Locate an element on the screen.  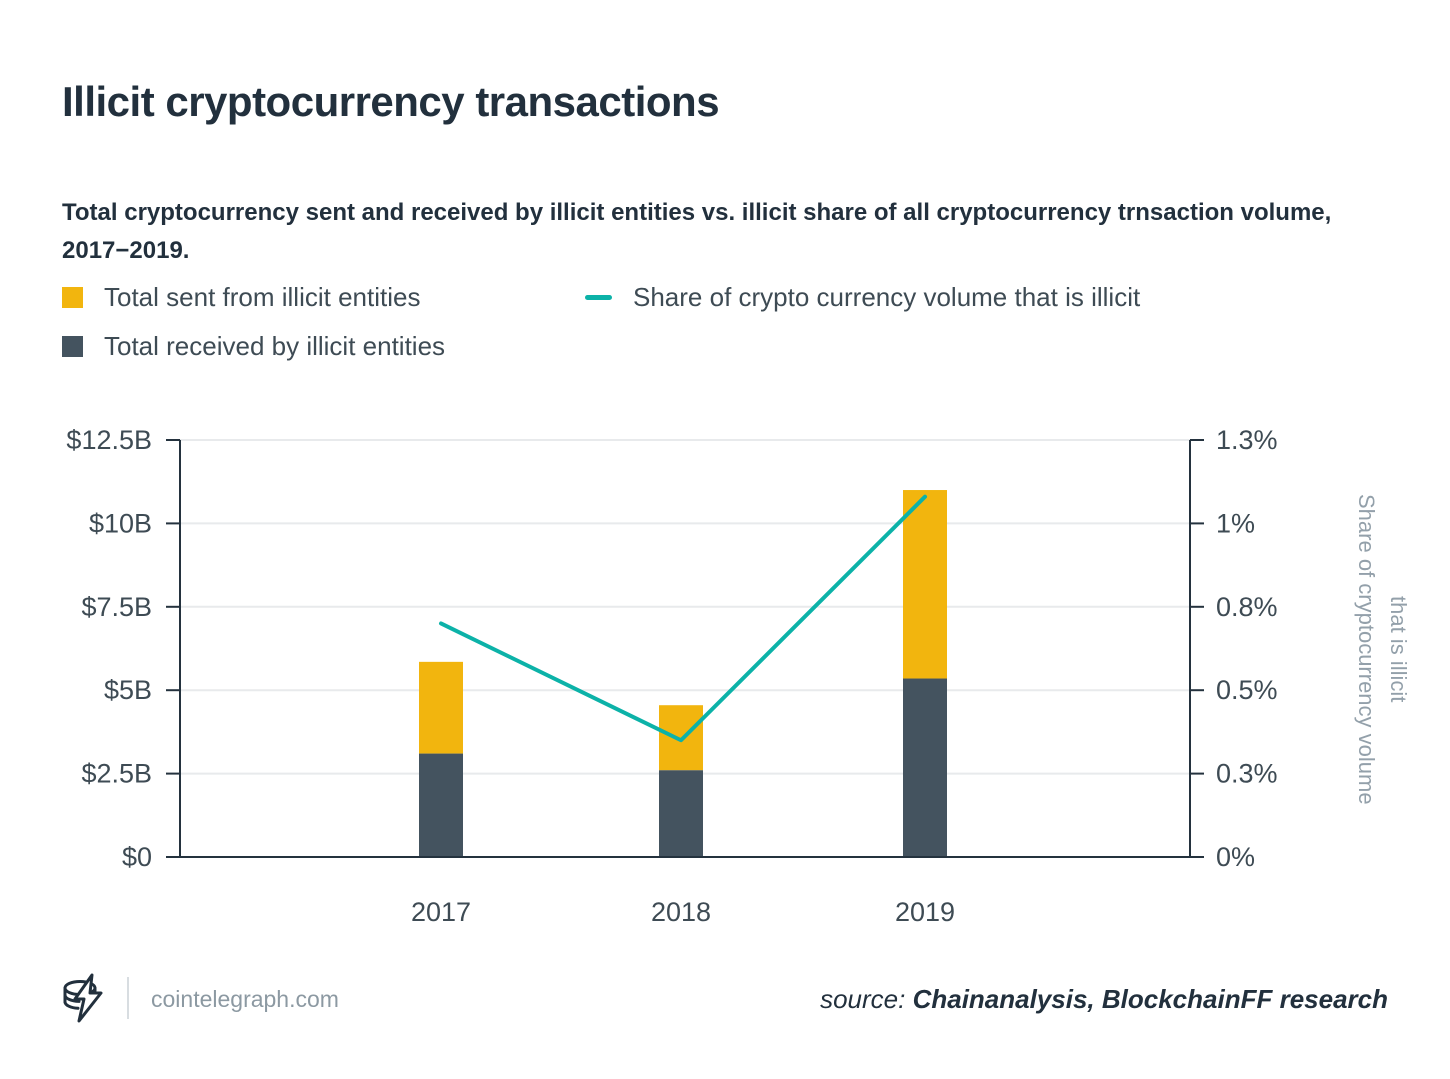
legend-label-sent: Total sent from illicit entities is located at coordinates (262, 296).